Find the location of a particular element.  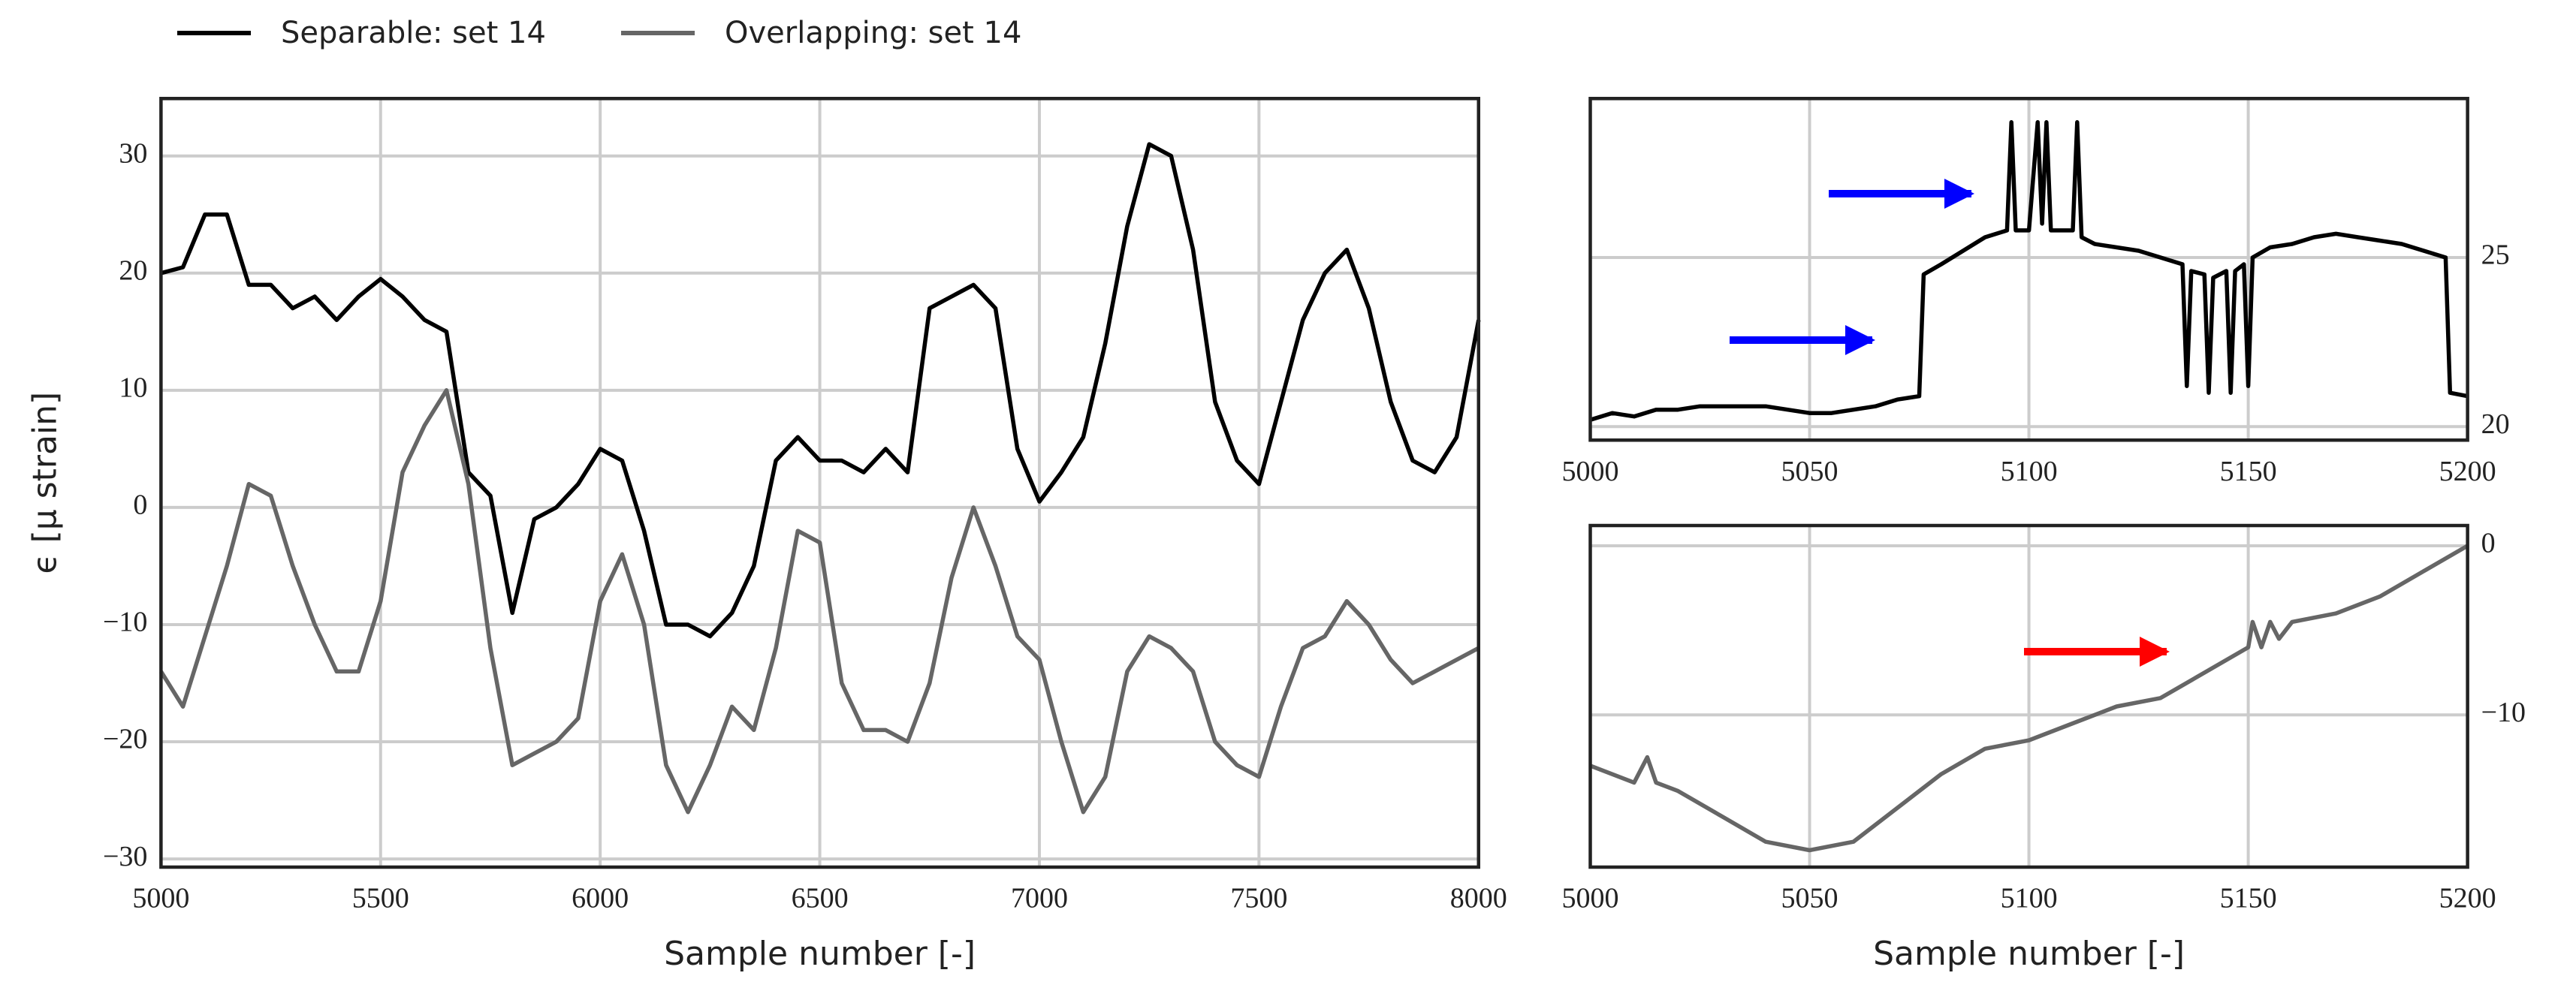

x-tick-label: 6500 is located at coordinates (820, 898).